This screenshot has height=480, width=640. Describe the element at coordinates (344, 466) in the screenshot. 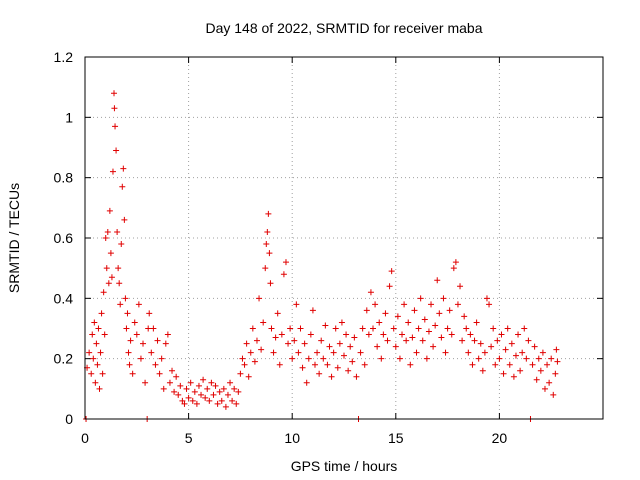

I see `x-axis-title: GPS time / hours` at that location.